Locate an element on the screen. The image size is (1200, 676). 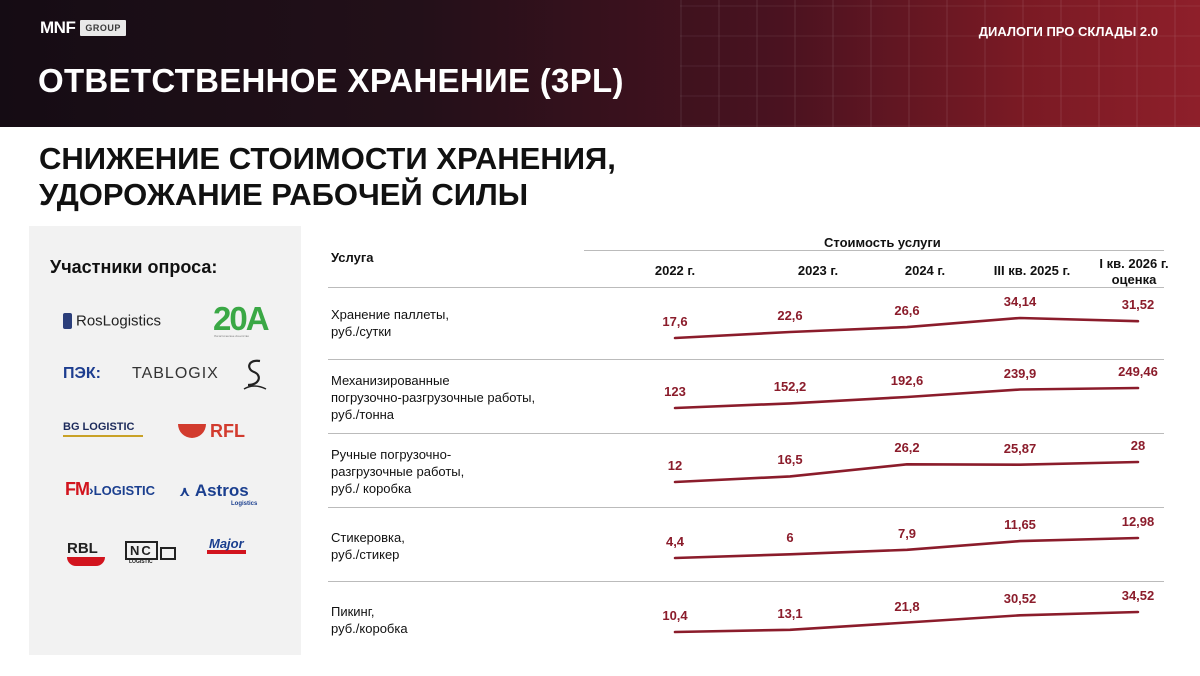
row-label: Хранение паллеты, руб./сутки is located at coordinates (390, 323).